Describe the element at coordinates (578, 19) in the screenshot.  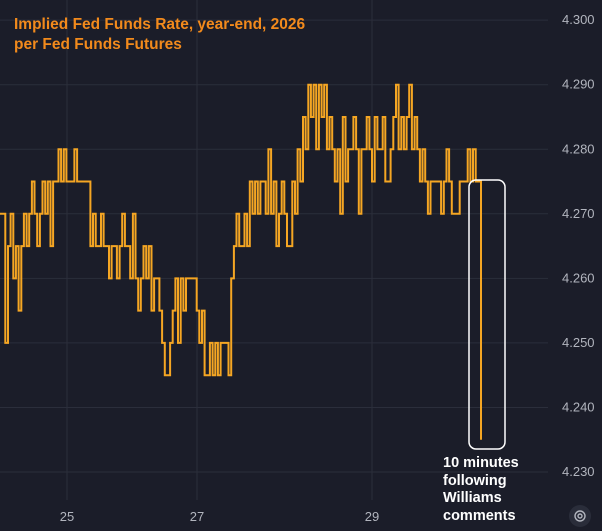
I see `y-tick-label: 4.300` at that location.